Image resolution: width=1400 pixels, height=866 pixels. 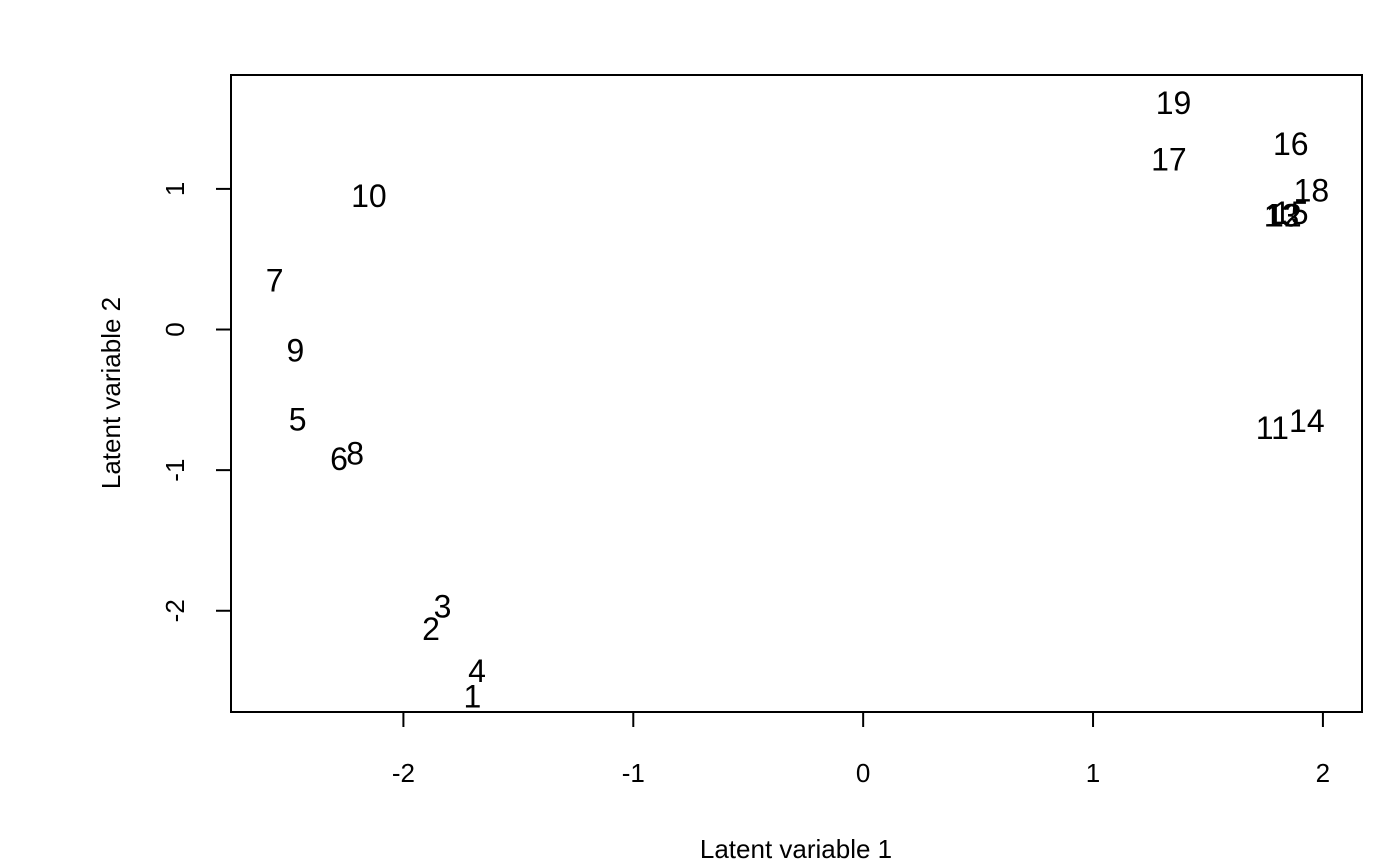 I want to click on y-axis: -2 -1 0 1, so click(x=196, y=402).